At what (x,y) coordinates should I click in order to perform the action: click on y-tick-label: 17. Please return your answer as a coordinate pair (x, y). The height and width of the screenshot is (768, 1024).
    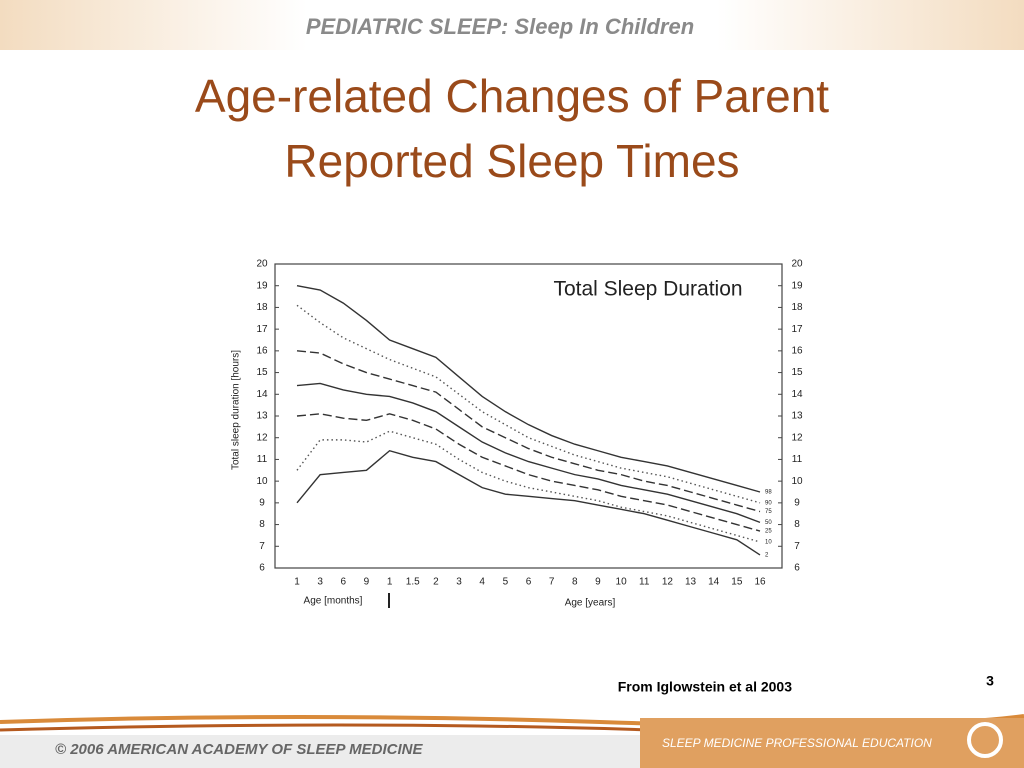
    Looking at the image, I should click on (262, 329).